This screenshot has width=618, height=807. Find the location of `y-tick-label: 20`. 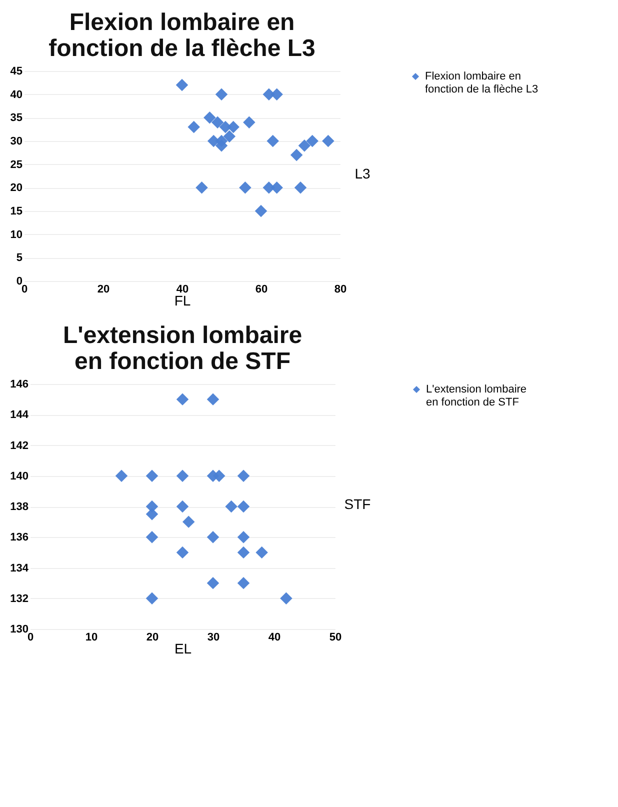

y-tick-label: 20 is located at coordinates (16, 188).